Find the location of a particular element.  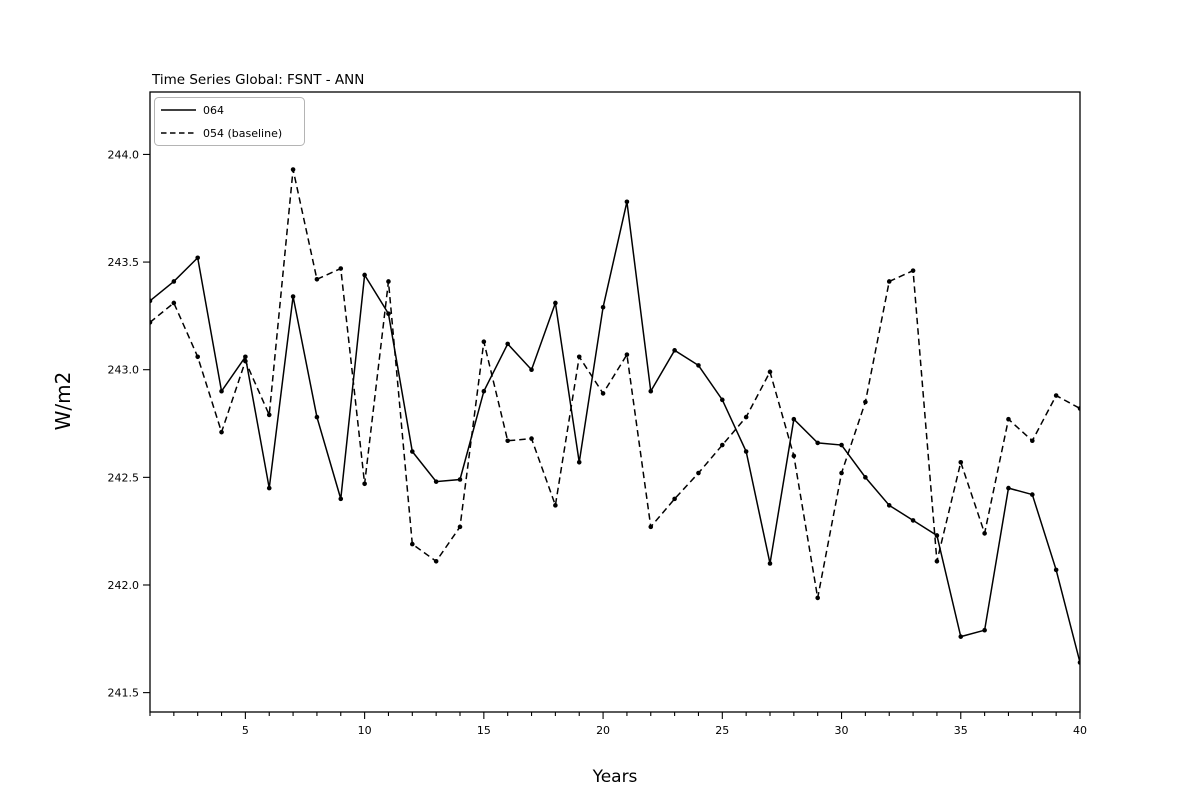

y-tick-label: 242.0 is located at coordinates (124, 585).